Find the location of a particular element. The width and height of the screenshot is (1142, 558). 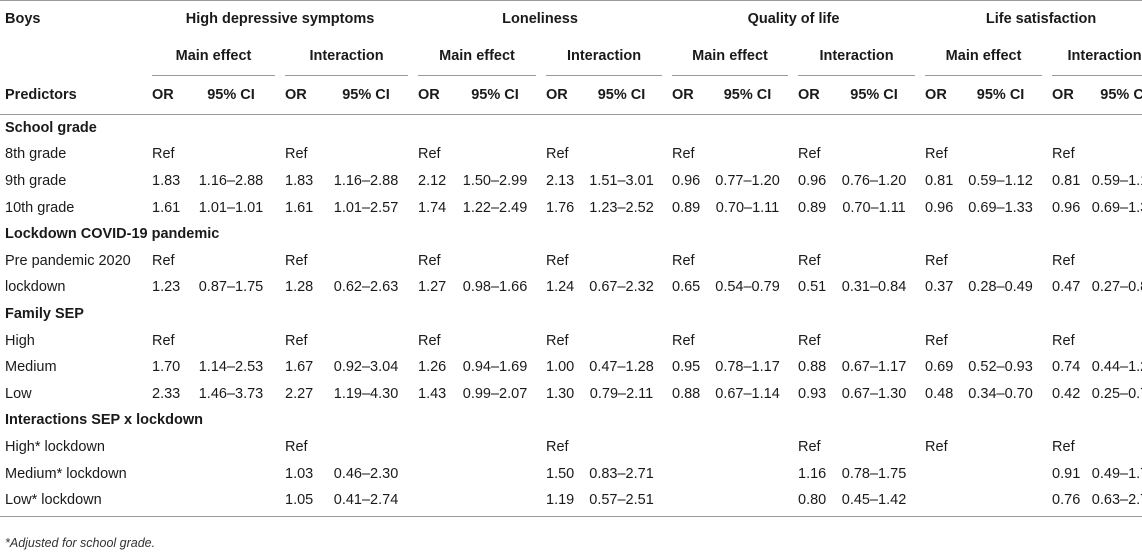

or-cell: 1.83 is located at coordinates (299, 180).